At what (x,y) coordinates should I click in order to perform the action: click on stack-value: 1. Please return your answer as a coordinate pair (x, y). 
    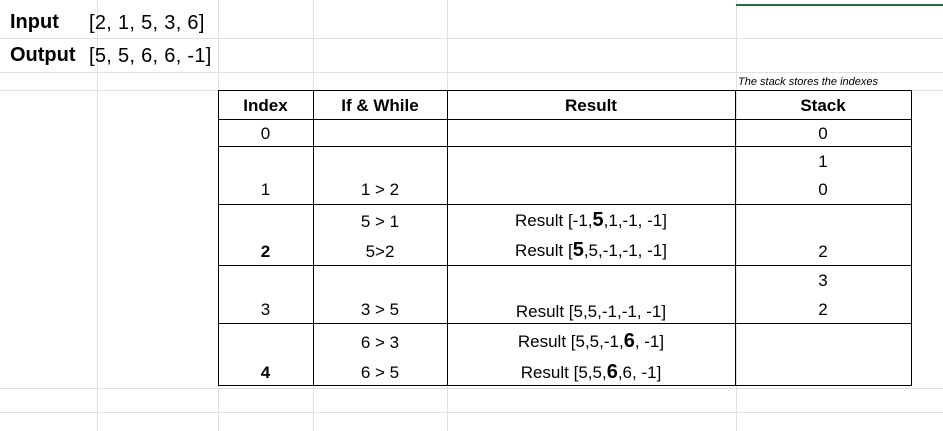
    Looking at the image, I should click on (823, 161).